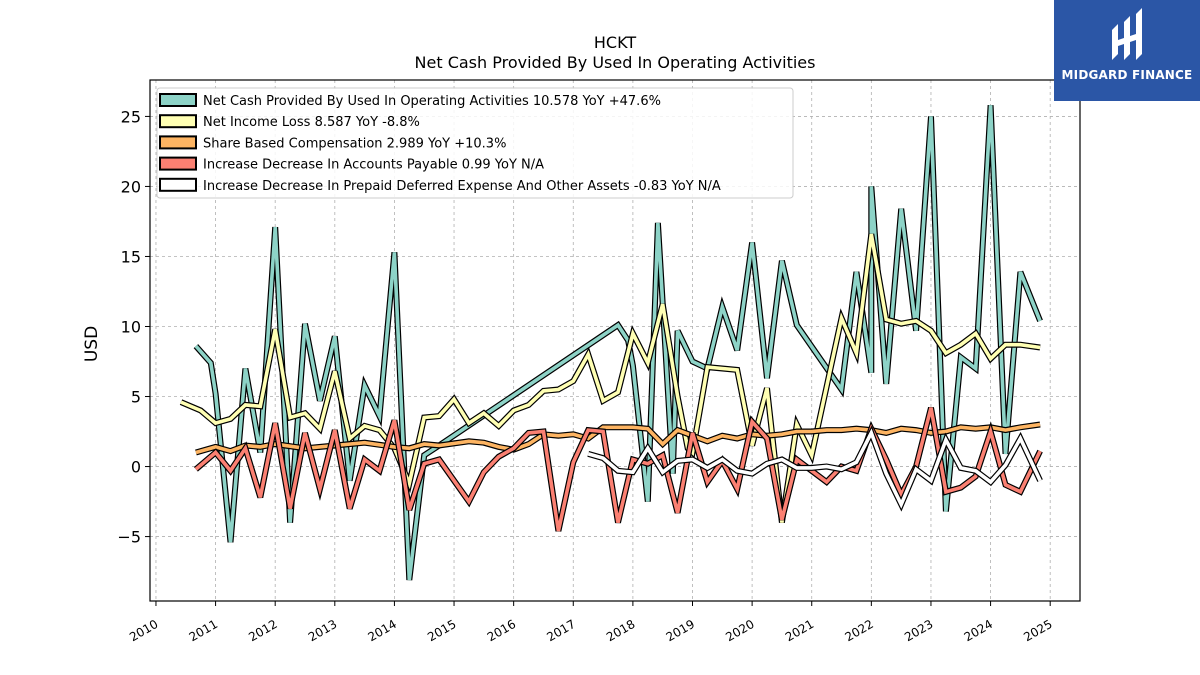 The image size is (1200, 675). I want to click on y-tick-label: 0, so click(136, 467).